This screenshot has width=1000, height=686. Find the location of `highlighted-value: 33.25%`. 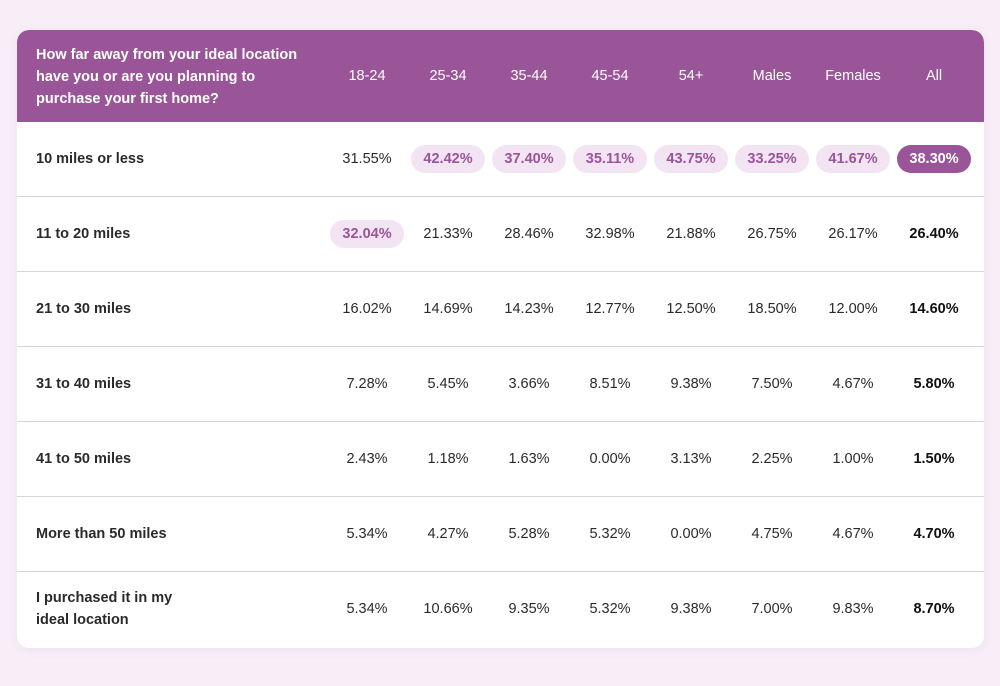

highlighted-value: 33.25% is located at coordinates (772, 159).